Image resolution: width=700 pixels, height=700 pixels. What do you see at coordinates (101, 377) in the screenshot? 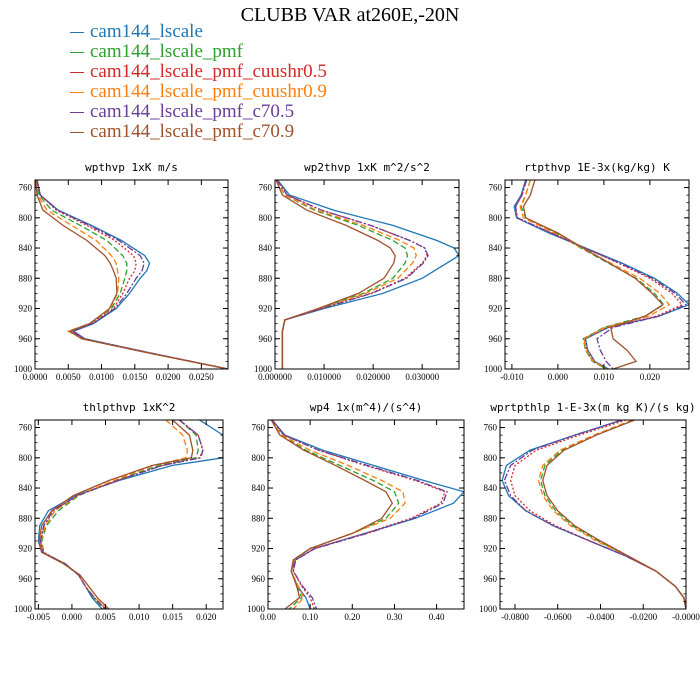
I see `x-tick-label: 0.0100` at bounding box center [101, 377].